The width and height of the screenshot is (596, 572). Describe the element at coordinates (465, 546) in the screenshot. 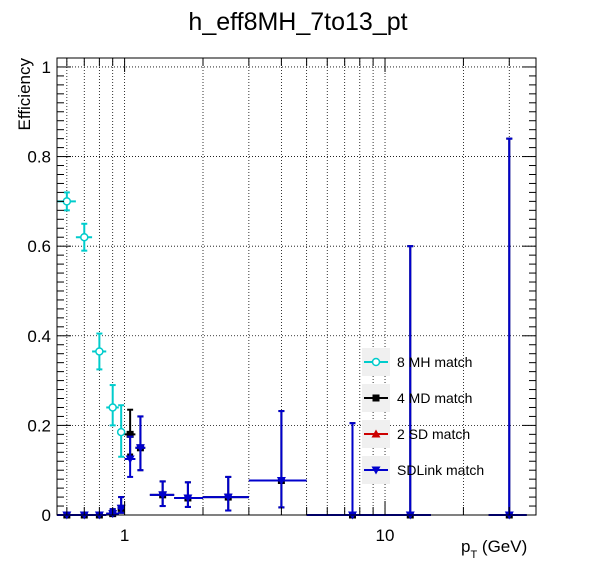

I see `x-axis-label-main: p` at that location.